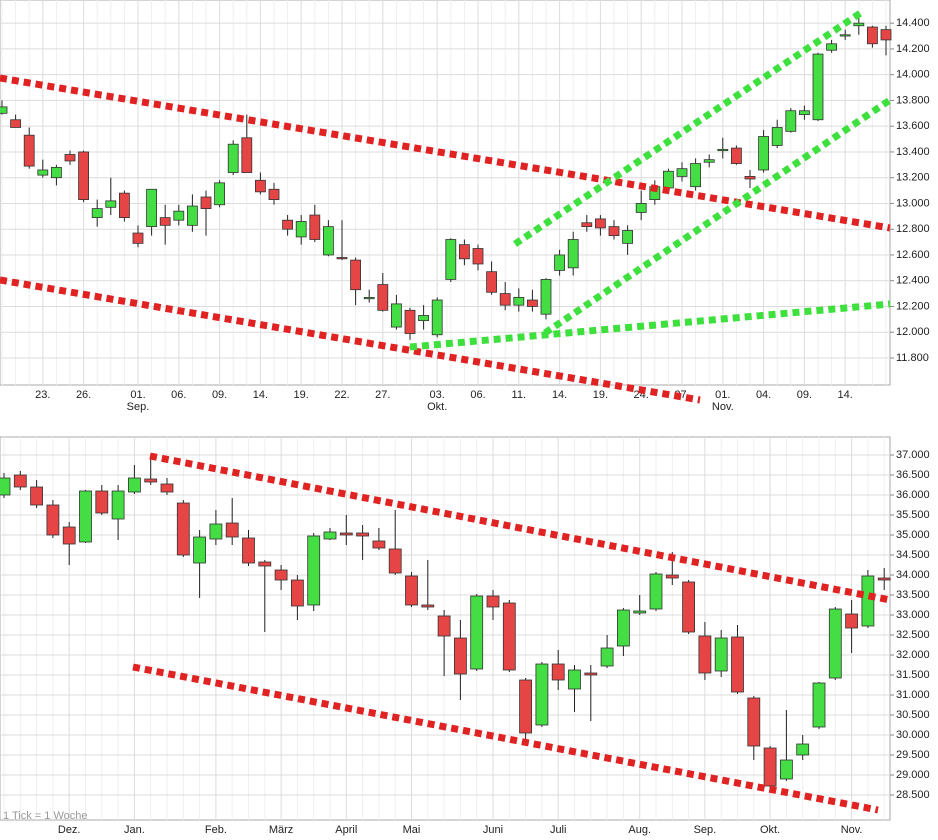  Describe the element at coordinates (913, 475) in the screenshot. I see `y-tick-label: 36.500` at that location.